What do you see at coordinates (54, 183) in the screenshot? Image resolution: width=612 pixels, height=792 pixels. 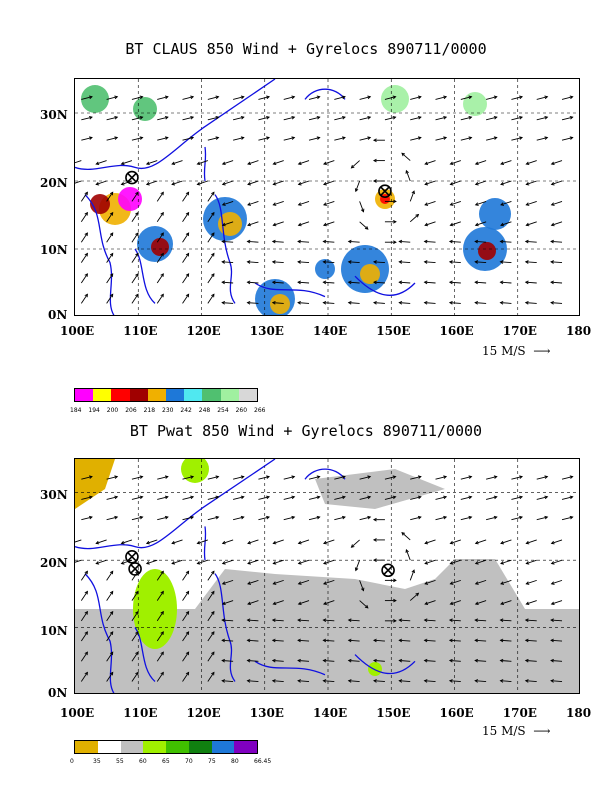 I see `panel1-lat-label-20n: 20N` at bounding box center [54, 183].